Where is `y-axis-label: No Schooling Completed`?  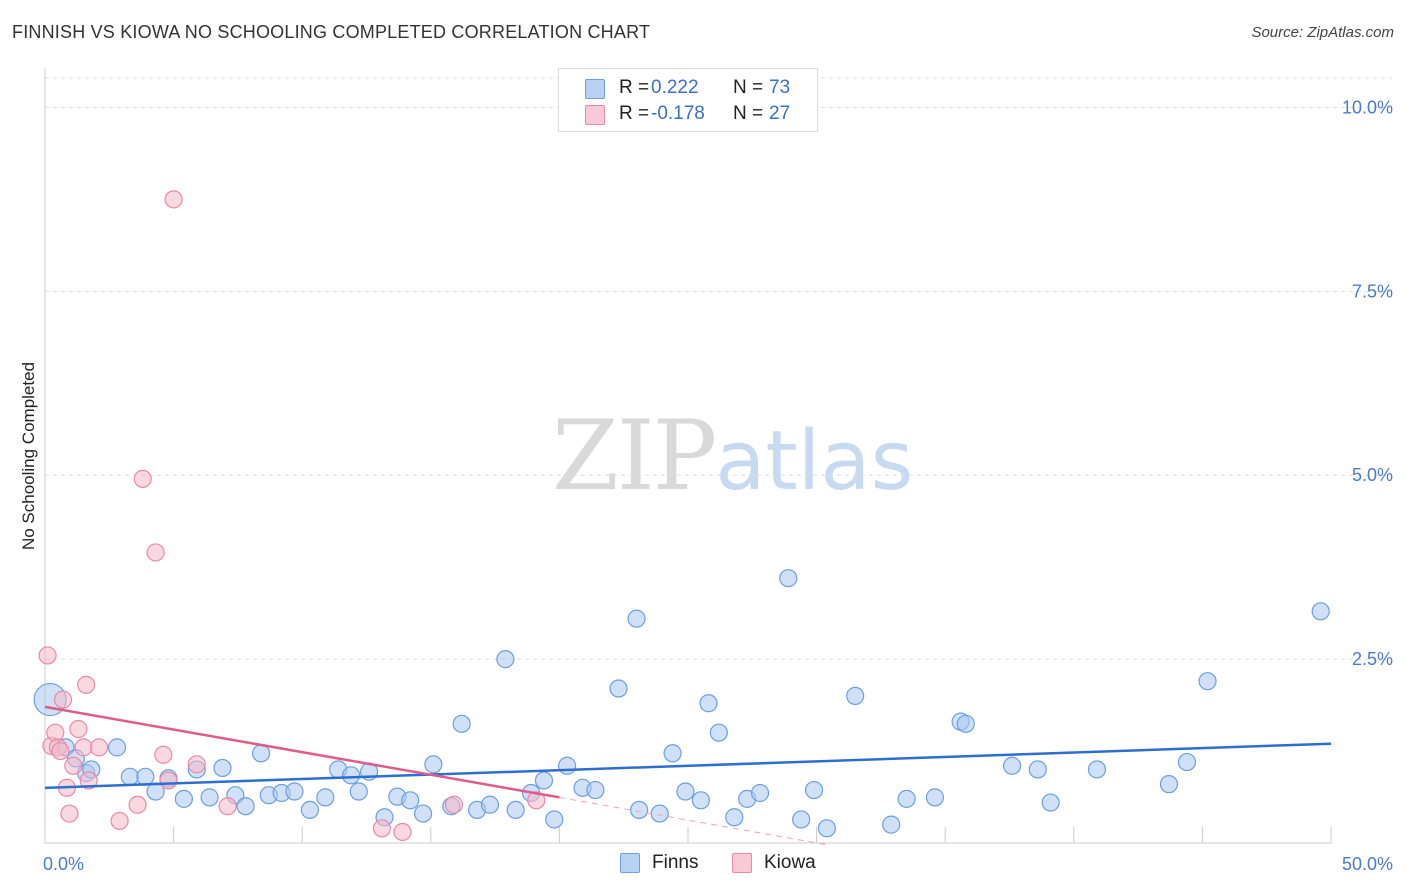 y-axis-label: No Schooling Completed is located at coordinates (28, 456).